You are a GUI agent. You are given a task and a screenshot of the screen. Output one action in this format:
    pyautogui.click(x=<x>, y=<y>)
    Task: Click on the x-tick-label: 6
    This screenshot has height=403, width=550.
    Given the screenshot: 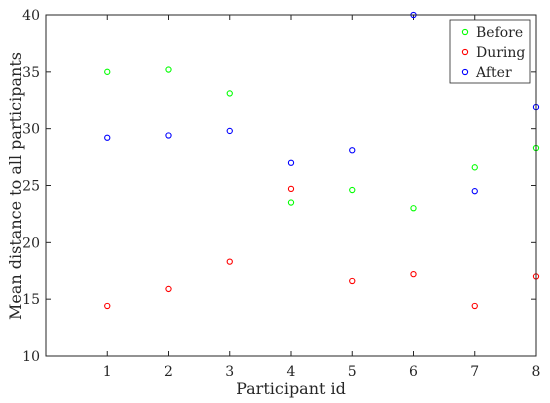 What is the action you would take?
    pyautogui.click(x=413, y=372)
    